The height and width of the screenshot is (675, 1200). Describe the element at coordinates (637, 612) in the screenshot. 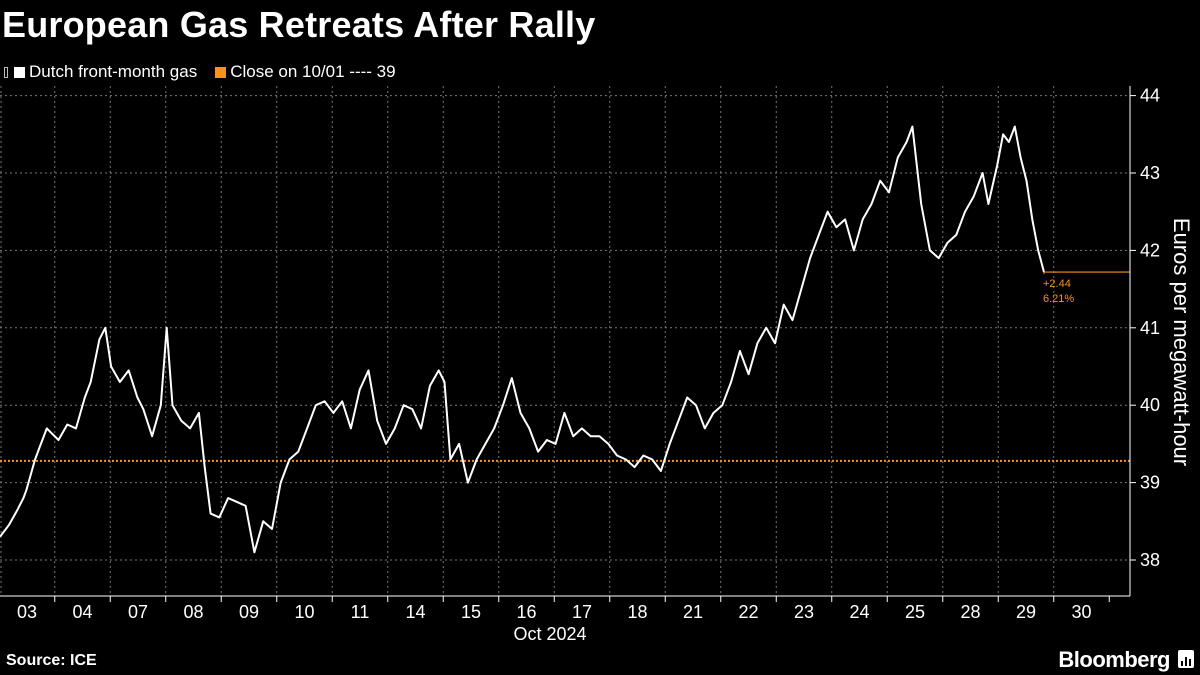

I see `x-tick-label: 18` at that location.